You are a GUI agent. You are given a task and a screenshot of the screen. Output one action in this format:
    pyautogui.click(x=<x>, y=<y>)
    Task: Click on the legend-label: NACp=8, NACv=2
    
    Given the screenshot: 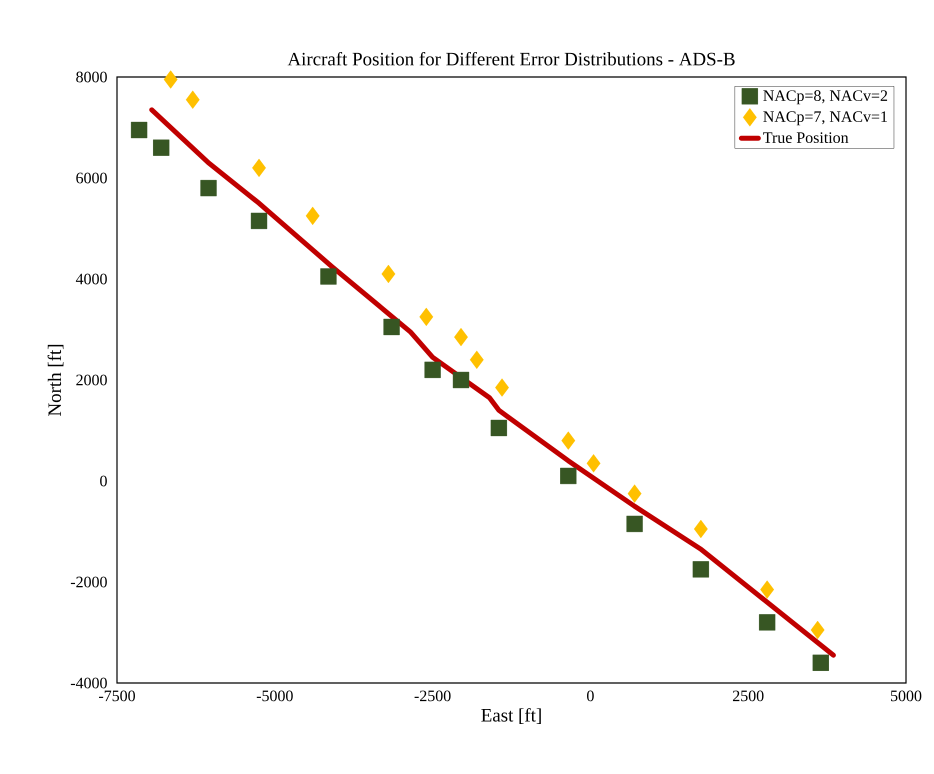 What is the action you would take?
    pyautogui.click(x=825, y=97)
    